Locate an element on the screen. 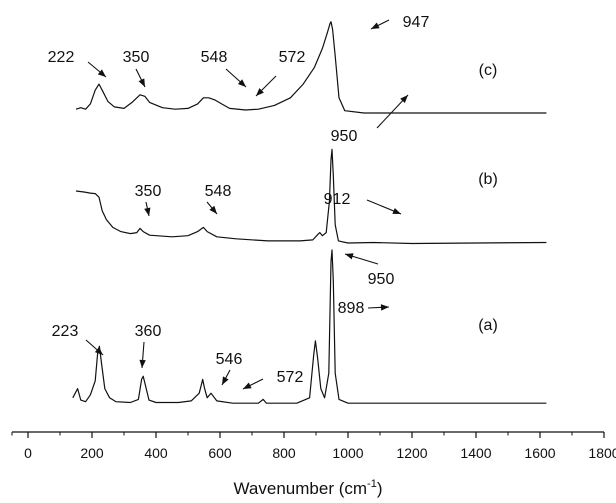 This screenshot has width=616, height=503. spectrum-line-c is located at coordinates (311, 67).